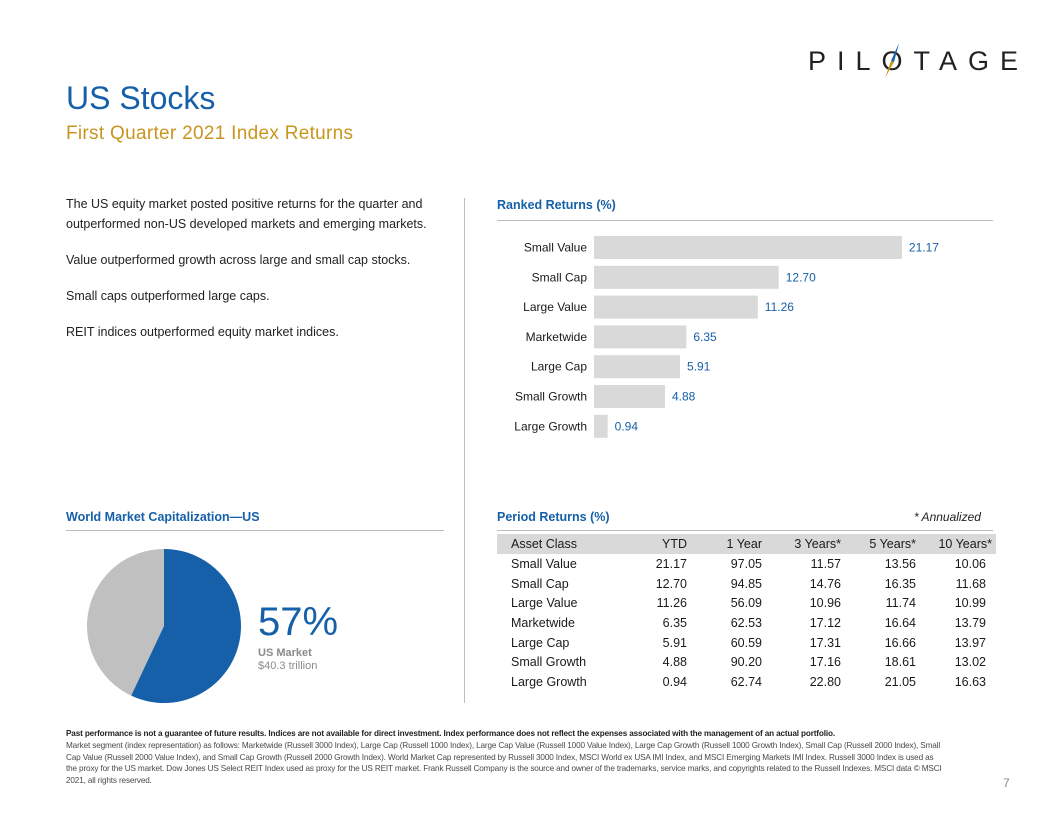 The image size is (1056, 816). I want to click on us-market-percent: 57%, so click(298, 622).